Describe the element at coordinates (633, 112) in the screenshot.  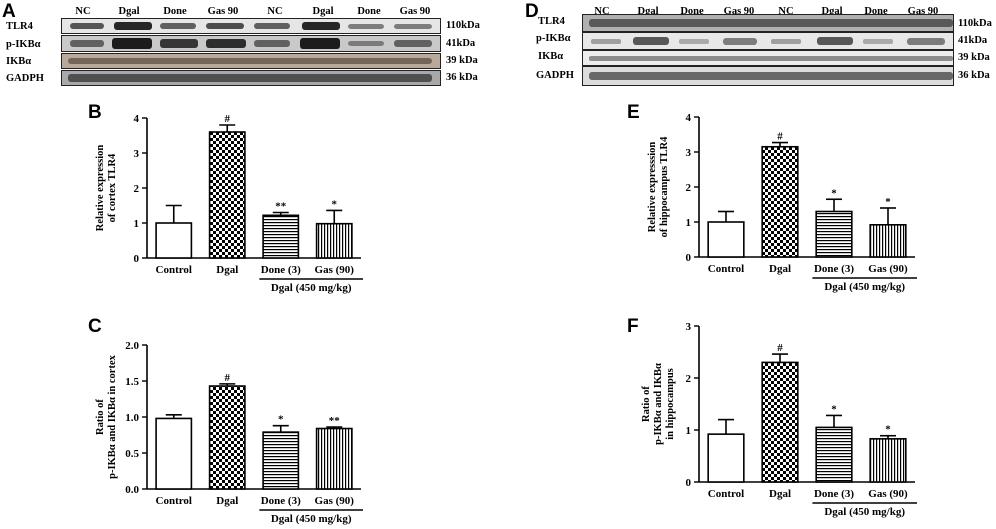
I see `panel-letter-e: E` at that location.